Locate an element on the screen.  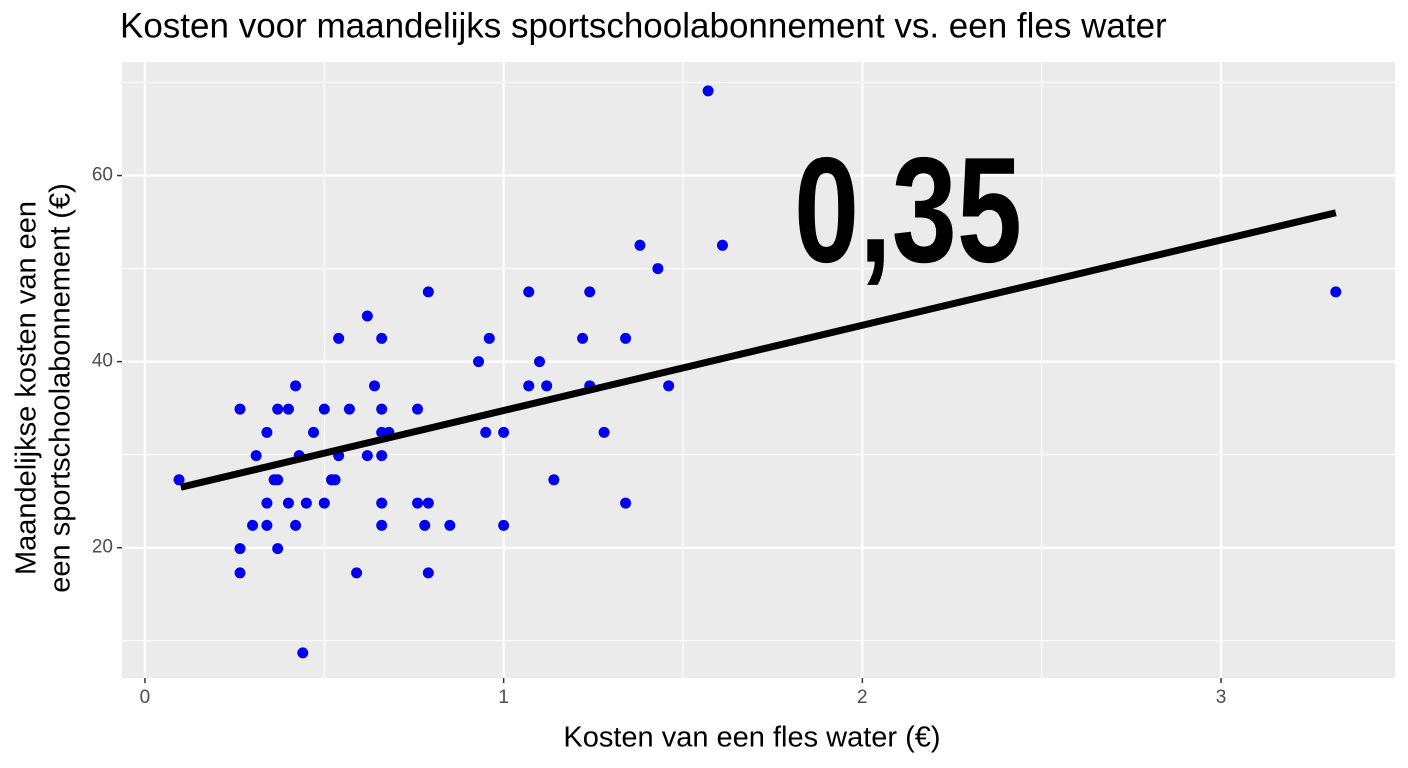
y-axis-title: een sportschoolabonnement (€) is located at coordinates (61, 387).